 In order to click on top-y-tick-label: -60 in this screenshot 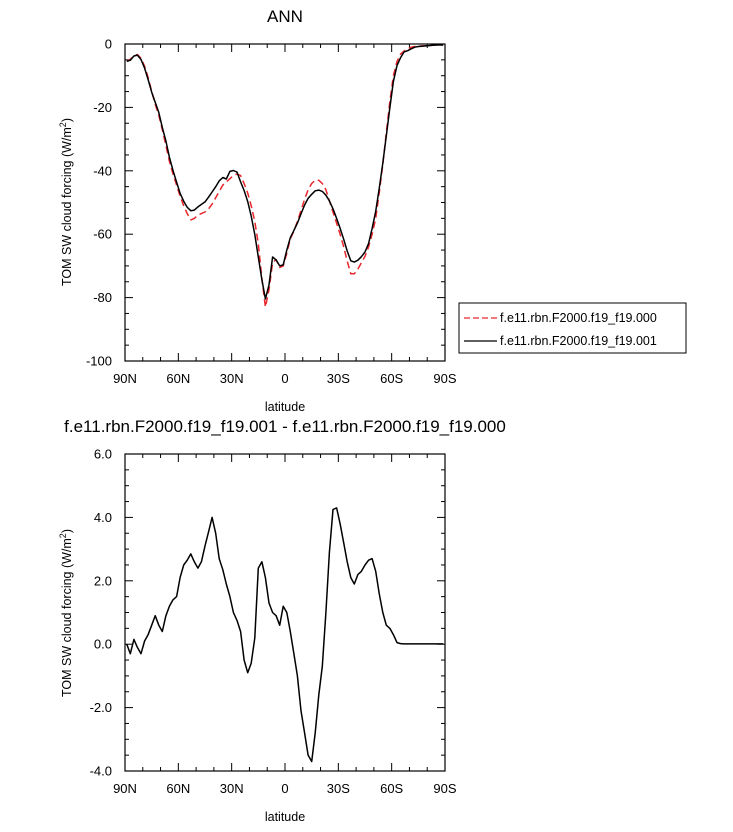, I will do `click(102, 234)`.